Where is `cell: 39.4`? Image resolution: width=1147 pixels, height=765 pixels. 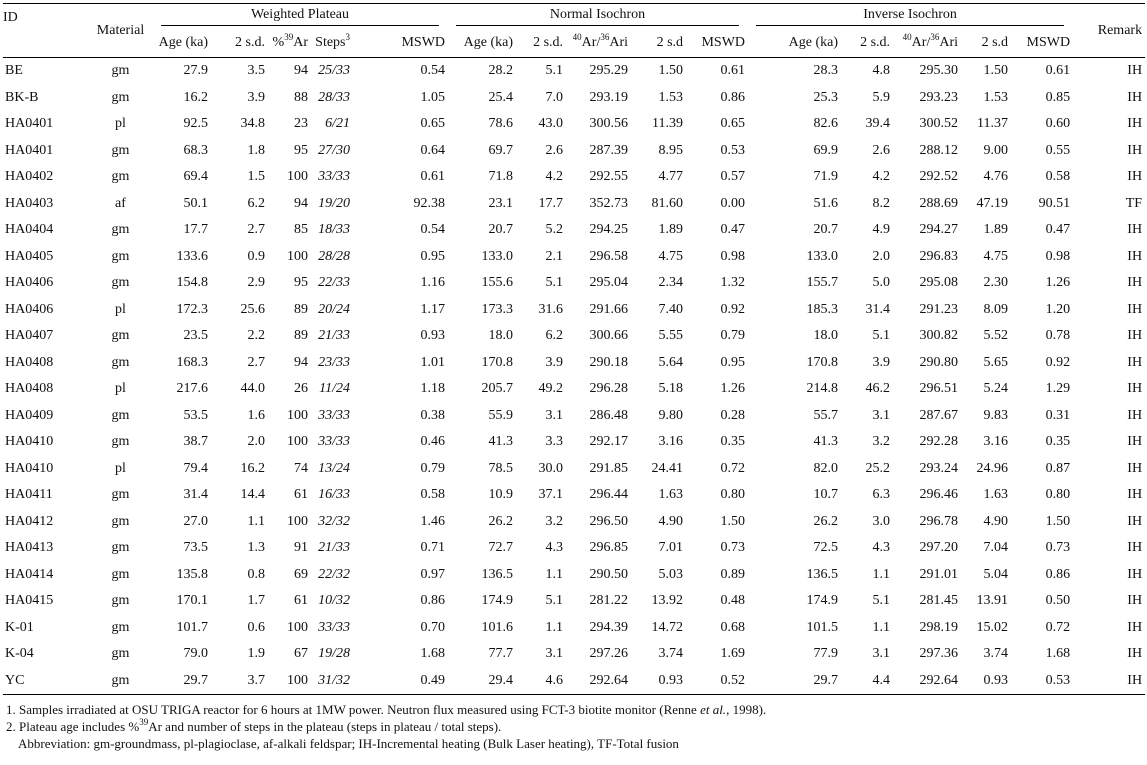 cell: 39.4 is located at coordinates (878, 124).